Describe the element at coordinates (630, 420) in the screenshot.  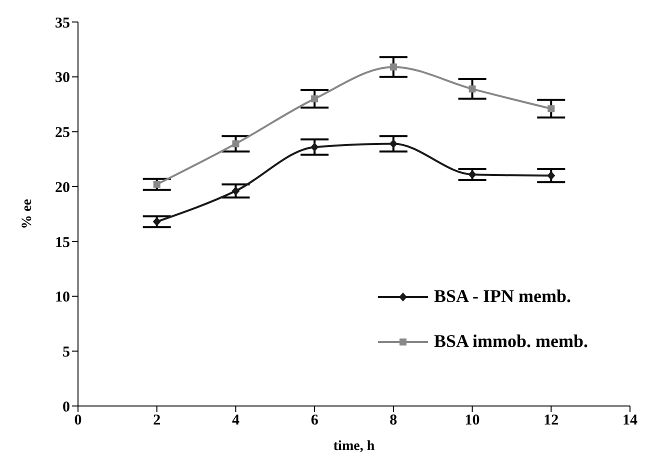
I see `x-tick-label: 14` at that location.